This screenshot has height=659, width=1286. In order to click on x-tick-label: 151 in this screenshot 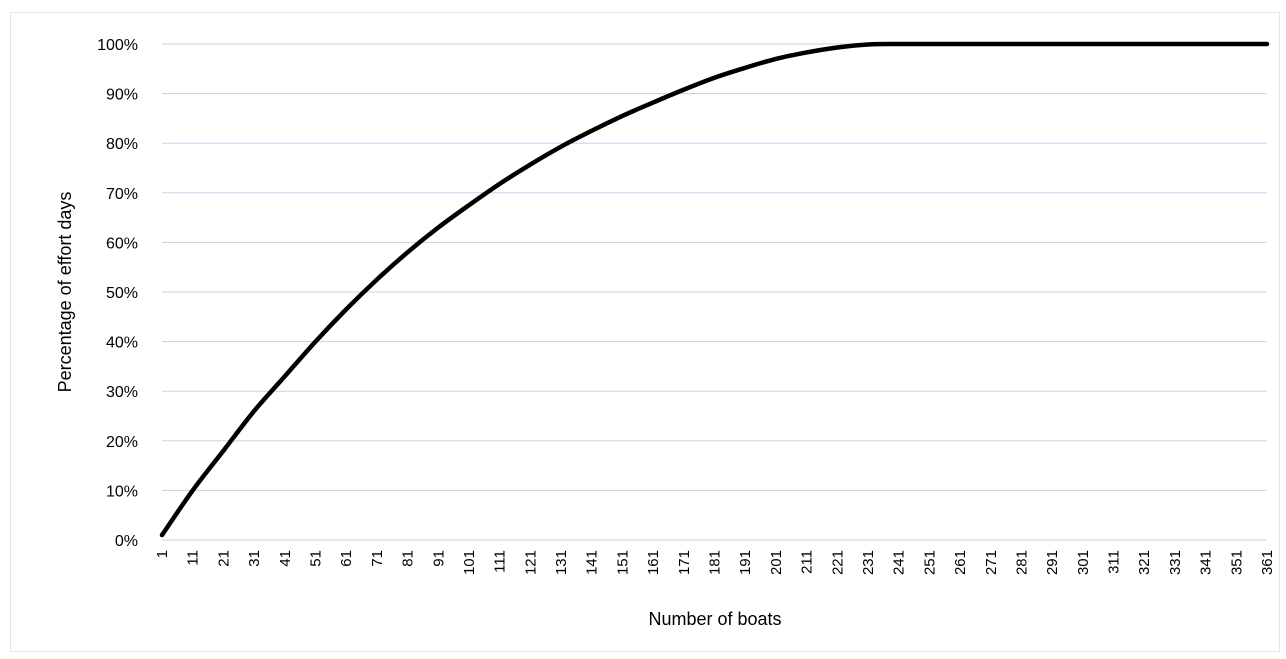, I will do `click(622, 562)`.